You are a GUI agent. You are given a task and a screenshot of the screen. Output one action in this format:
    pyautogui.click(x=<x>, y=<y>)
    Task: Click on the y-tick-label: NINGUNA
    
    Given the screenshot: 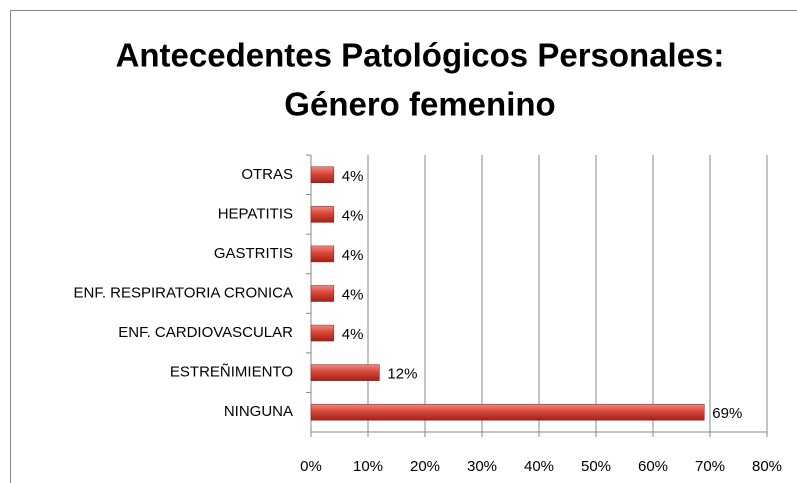 What is the action you would take?
    pyautogui.click(x=258, y=411)
    